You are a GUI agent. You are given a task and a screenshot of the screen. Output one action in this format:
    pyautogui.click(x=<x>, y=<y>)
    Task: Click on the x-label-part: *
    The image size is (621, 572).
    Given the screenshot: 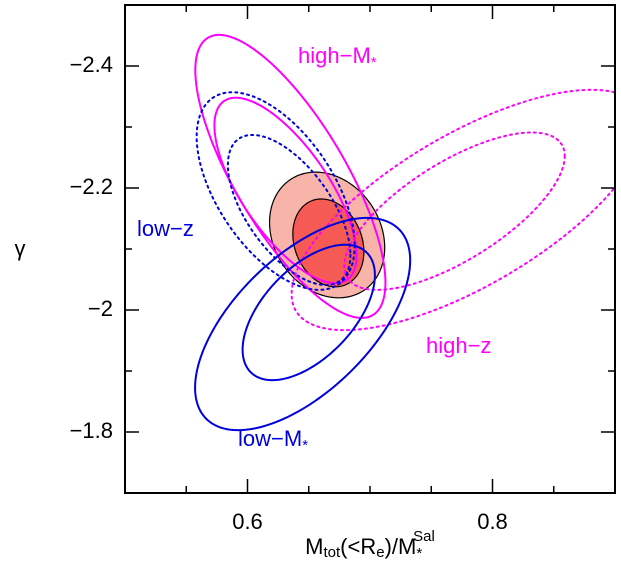 What is the action you would take?
    pyautogui.click(x=419, y=553)
    